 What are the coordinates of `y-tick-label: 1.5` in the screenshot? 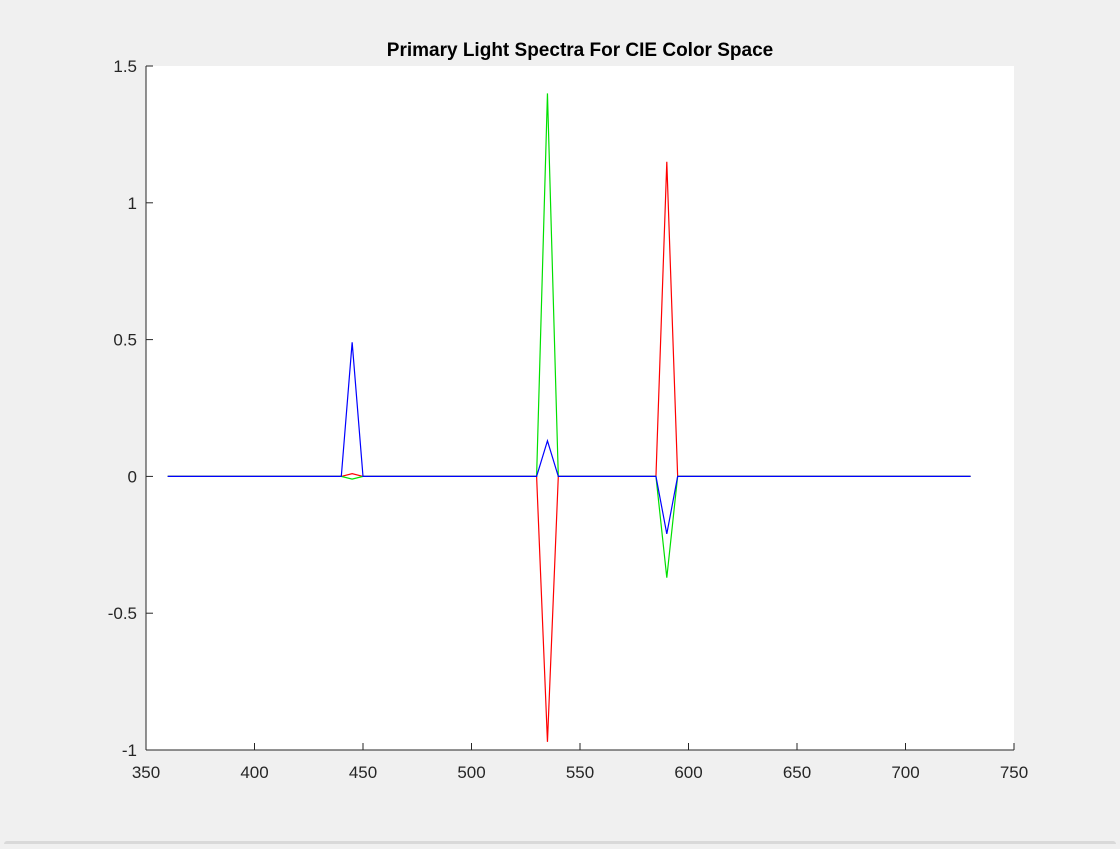 It's located at (125, 66).